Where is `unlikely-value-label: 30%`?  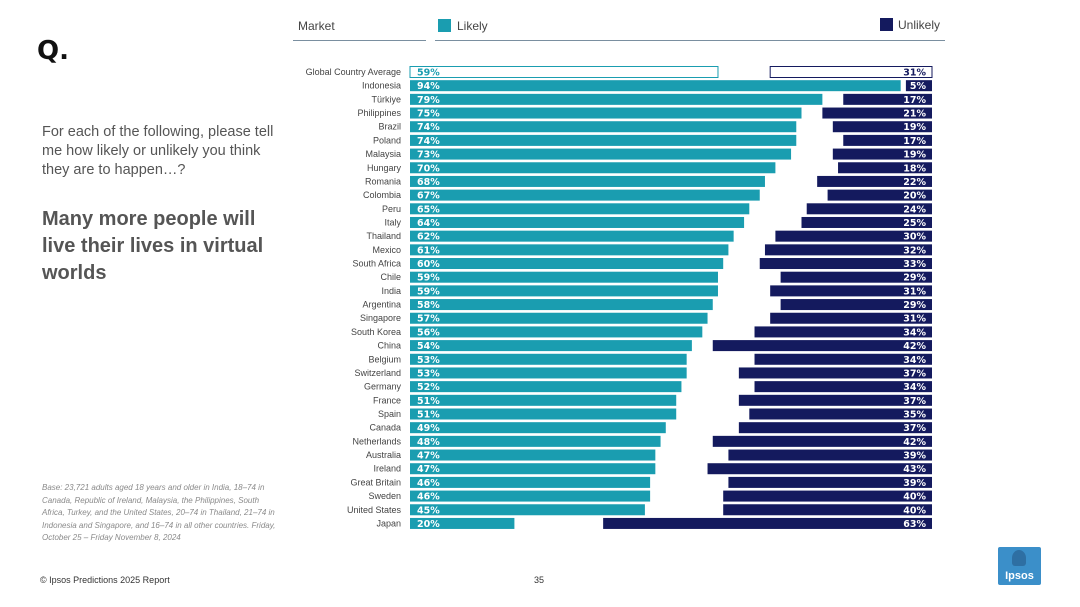
unlikely-value-label: 30% is located at coordinates (914, 237).